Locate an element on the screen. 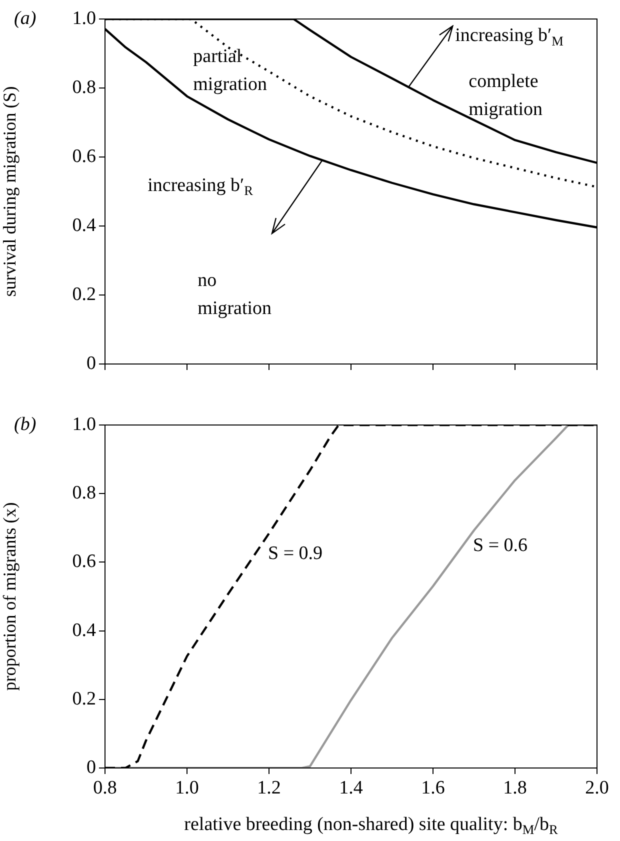 This screenshot has height=841, width=620. x-tick-label: 1.0 is located at coordinates (187, 787).